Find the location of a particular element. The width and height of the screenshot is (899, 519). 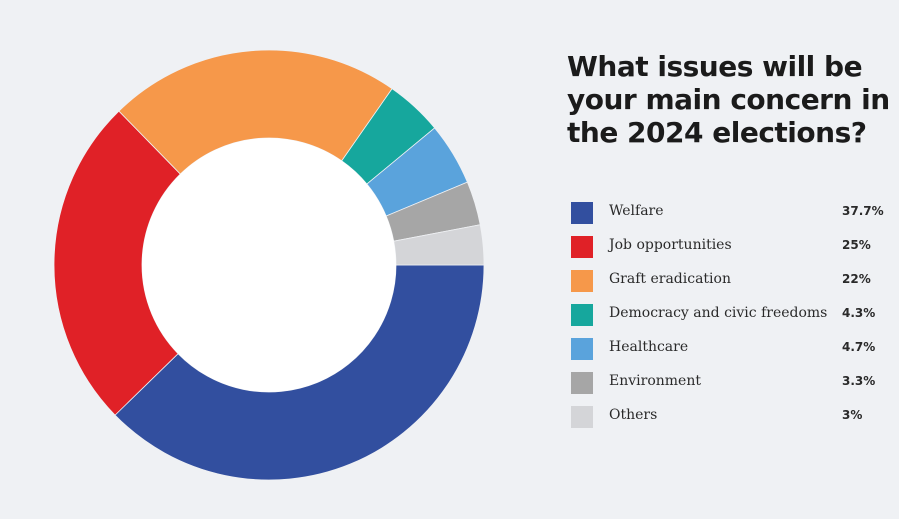

legend-item-job-opportunities: Job opportunities 25% is located at coordinates (731, 251).